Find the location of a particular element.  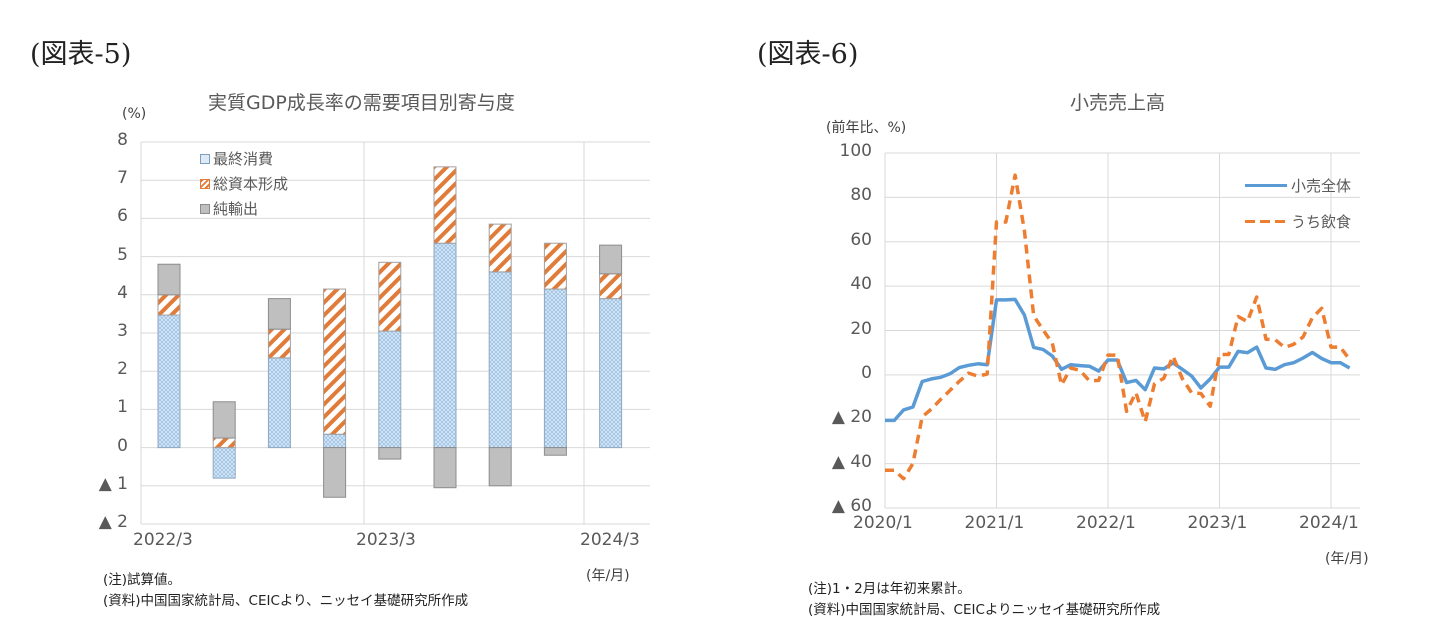

gdp-x-tick: 2023/3 is located at coordinates (386, 540).